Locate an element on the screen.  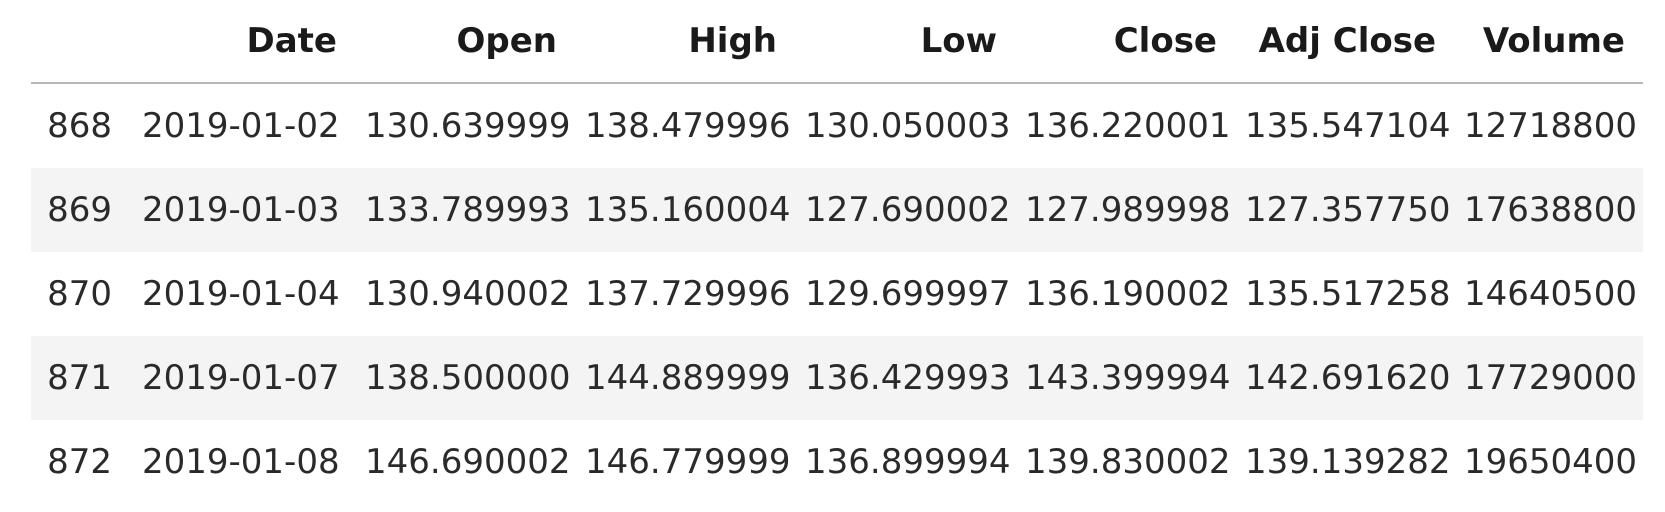
cell-high: 138.479996 is located at coordinates (688, 126).